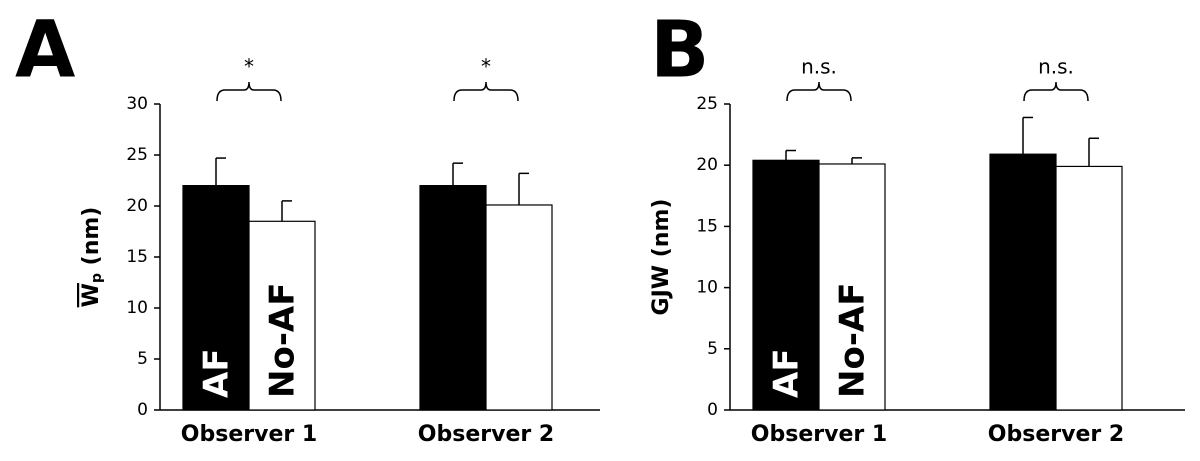 Image resolution: width=1200 pixels, height=461 pixels. Describe the element at coordinates (97, 278) in the screenshot. I see `y-axis-label-part: p` at that location.